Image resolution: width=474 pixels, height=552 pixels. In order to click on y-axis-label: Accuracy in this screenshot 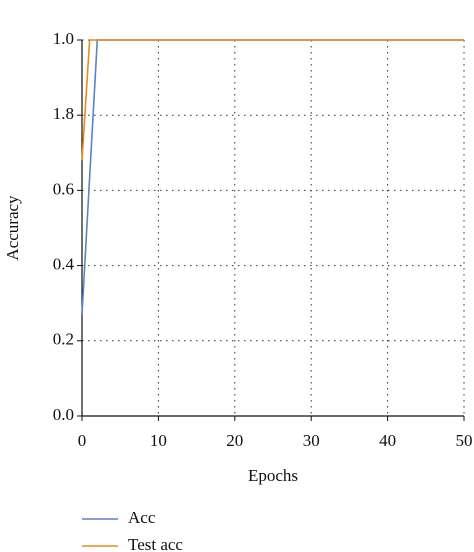, I will do `click(12, 228)`.